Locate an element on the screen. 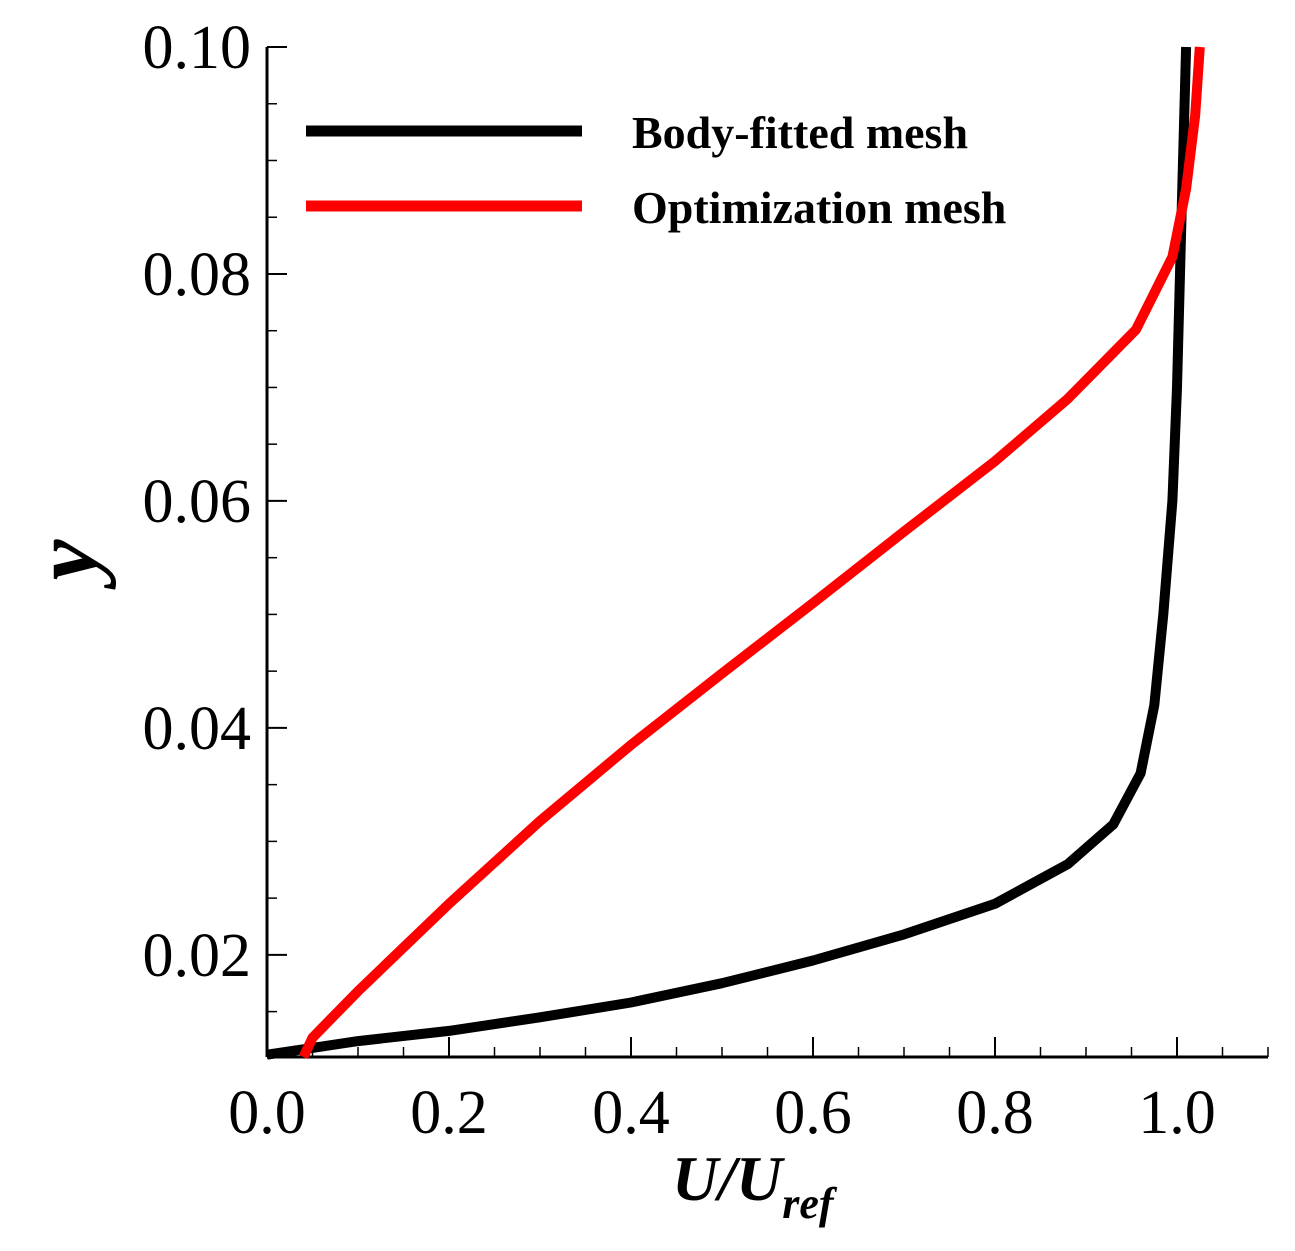 This screenshot has height=1251, width=1295. y-tick-label: 0.02 is located at coordinates (197, 956).